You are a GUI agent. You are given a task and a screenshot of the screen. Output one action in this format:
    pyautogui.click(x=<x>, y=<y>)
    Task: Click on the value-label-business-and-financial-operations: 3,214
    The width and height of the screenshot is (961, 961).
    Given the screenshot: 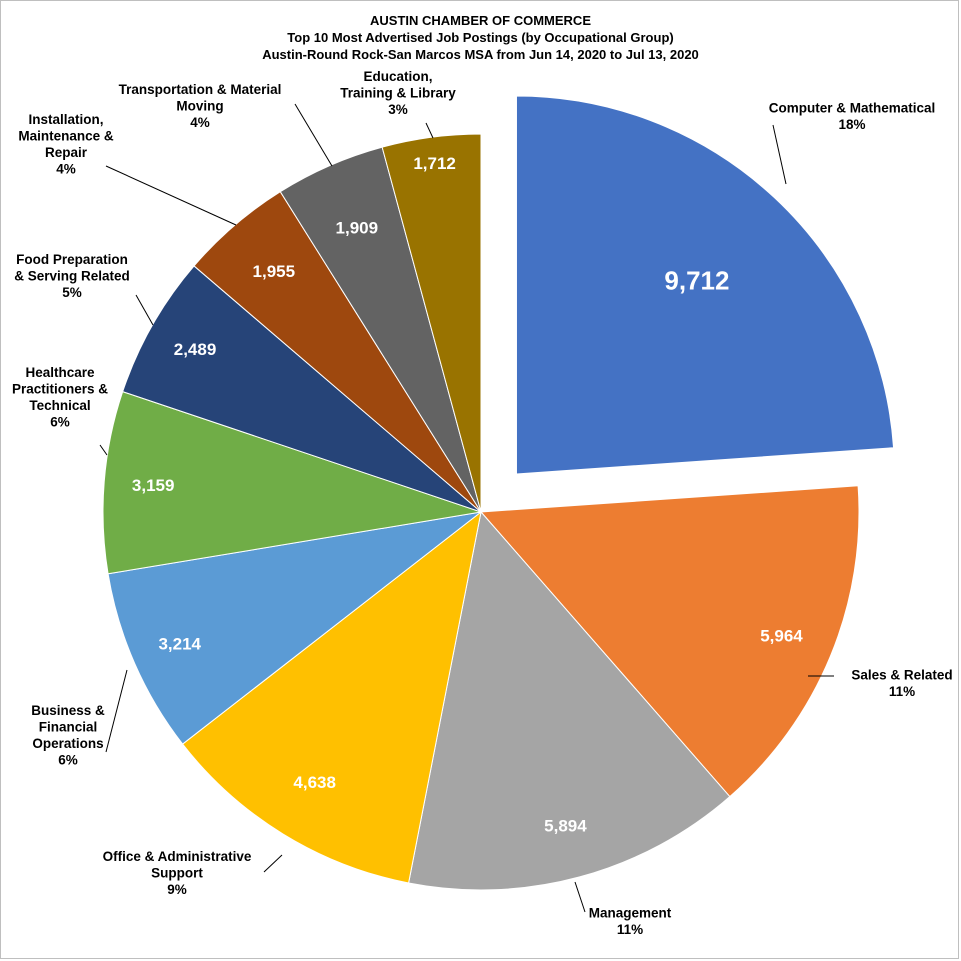 What is the action you would take?
    pyautogui.click(x=179, y=643)
    